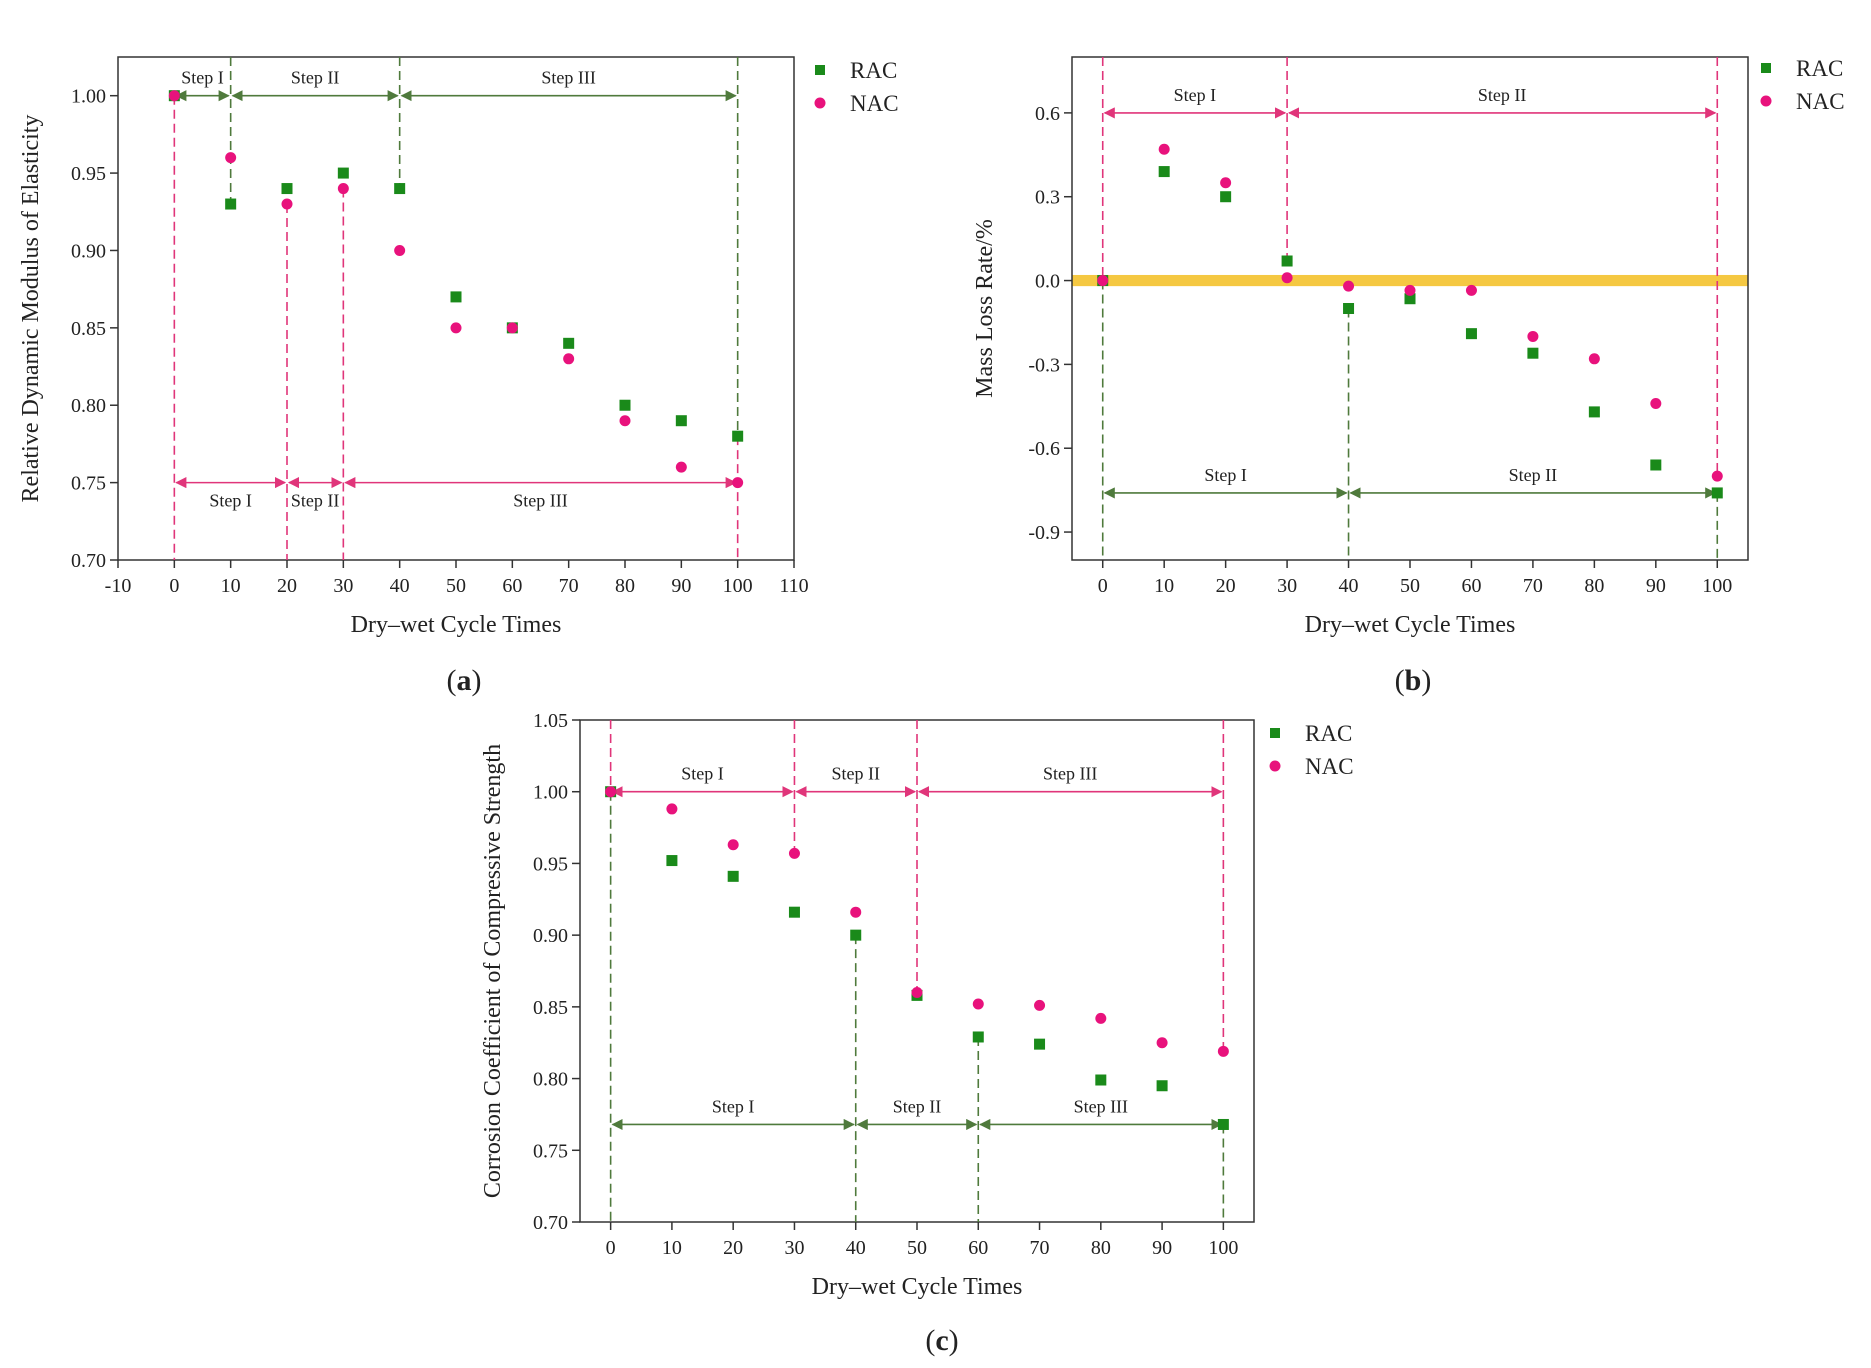 The height and width of the screenshot is (1368, 1871). I want to click on pink-step-label: Step III, so click(1070, 774).